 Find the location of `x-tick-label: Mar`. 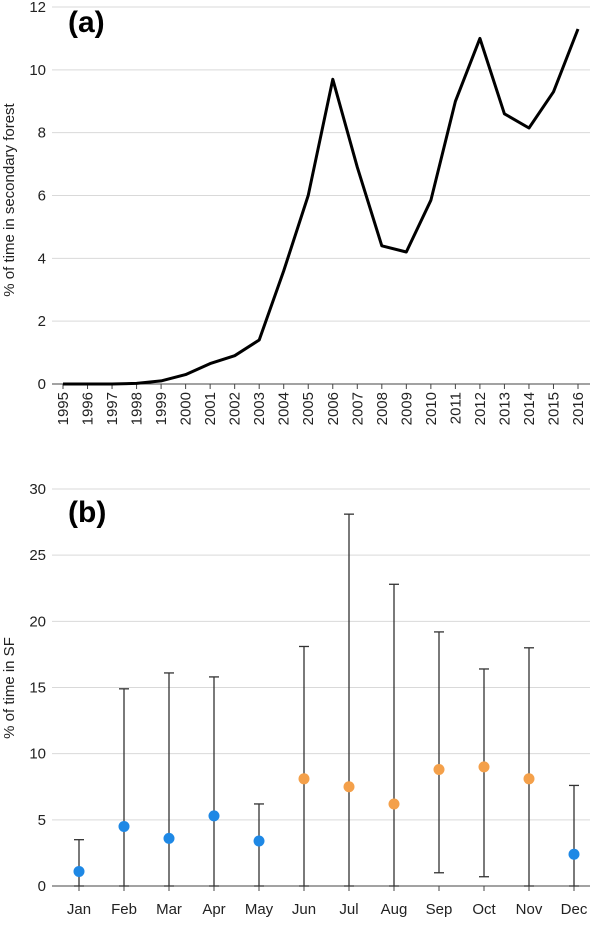

x-tick-label: Mar is located at coordinates (169, 909).